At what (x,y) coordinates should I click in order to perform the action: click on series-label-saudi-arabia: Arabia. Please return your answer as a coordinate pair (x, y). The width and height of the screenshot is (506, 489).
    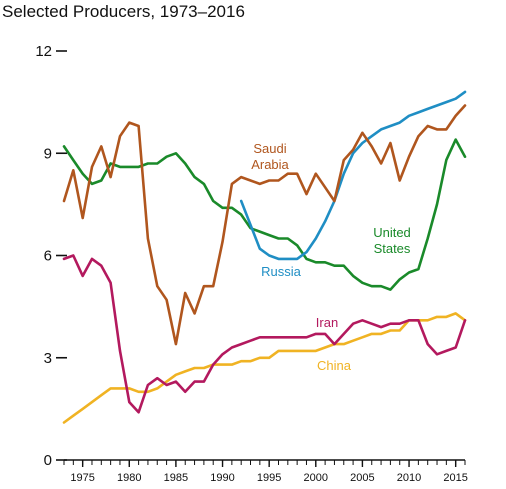
    Looking at the image, I should click on (270, 164).